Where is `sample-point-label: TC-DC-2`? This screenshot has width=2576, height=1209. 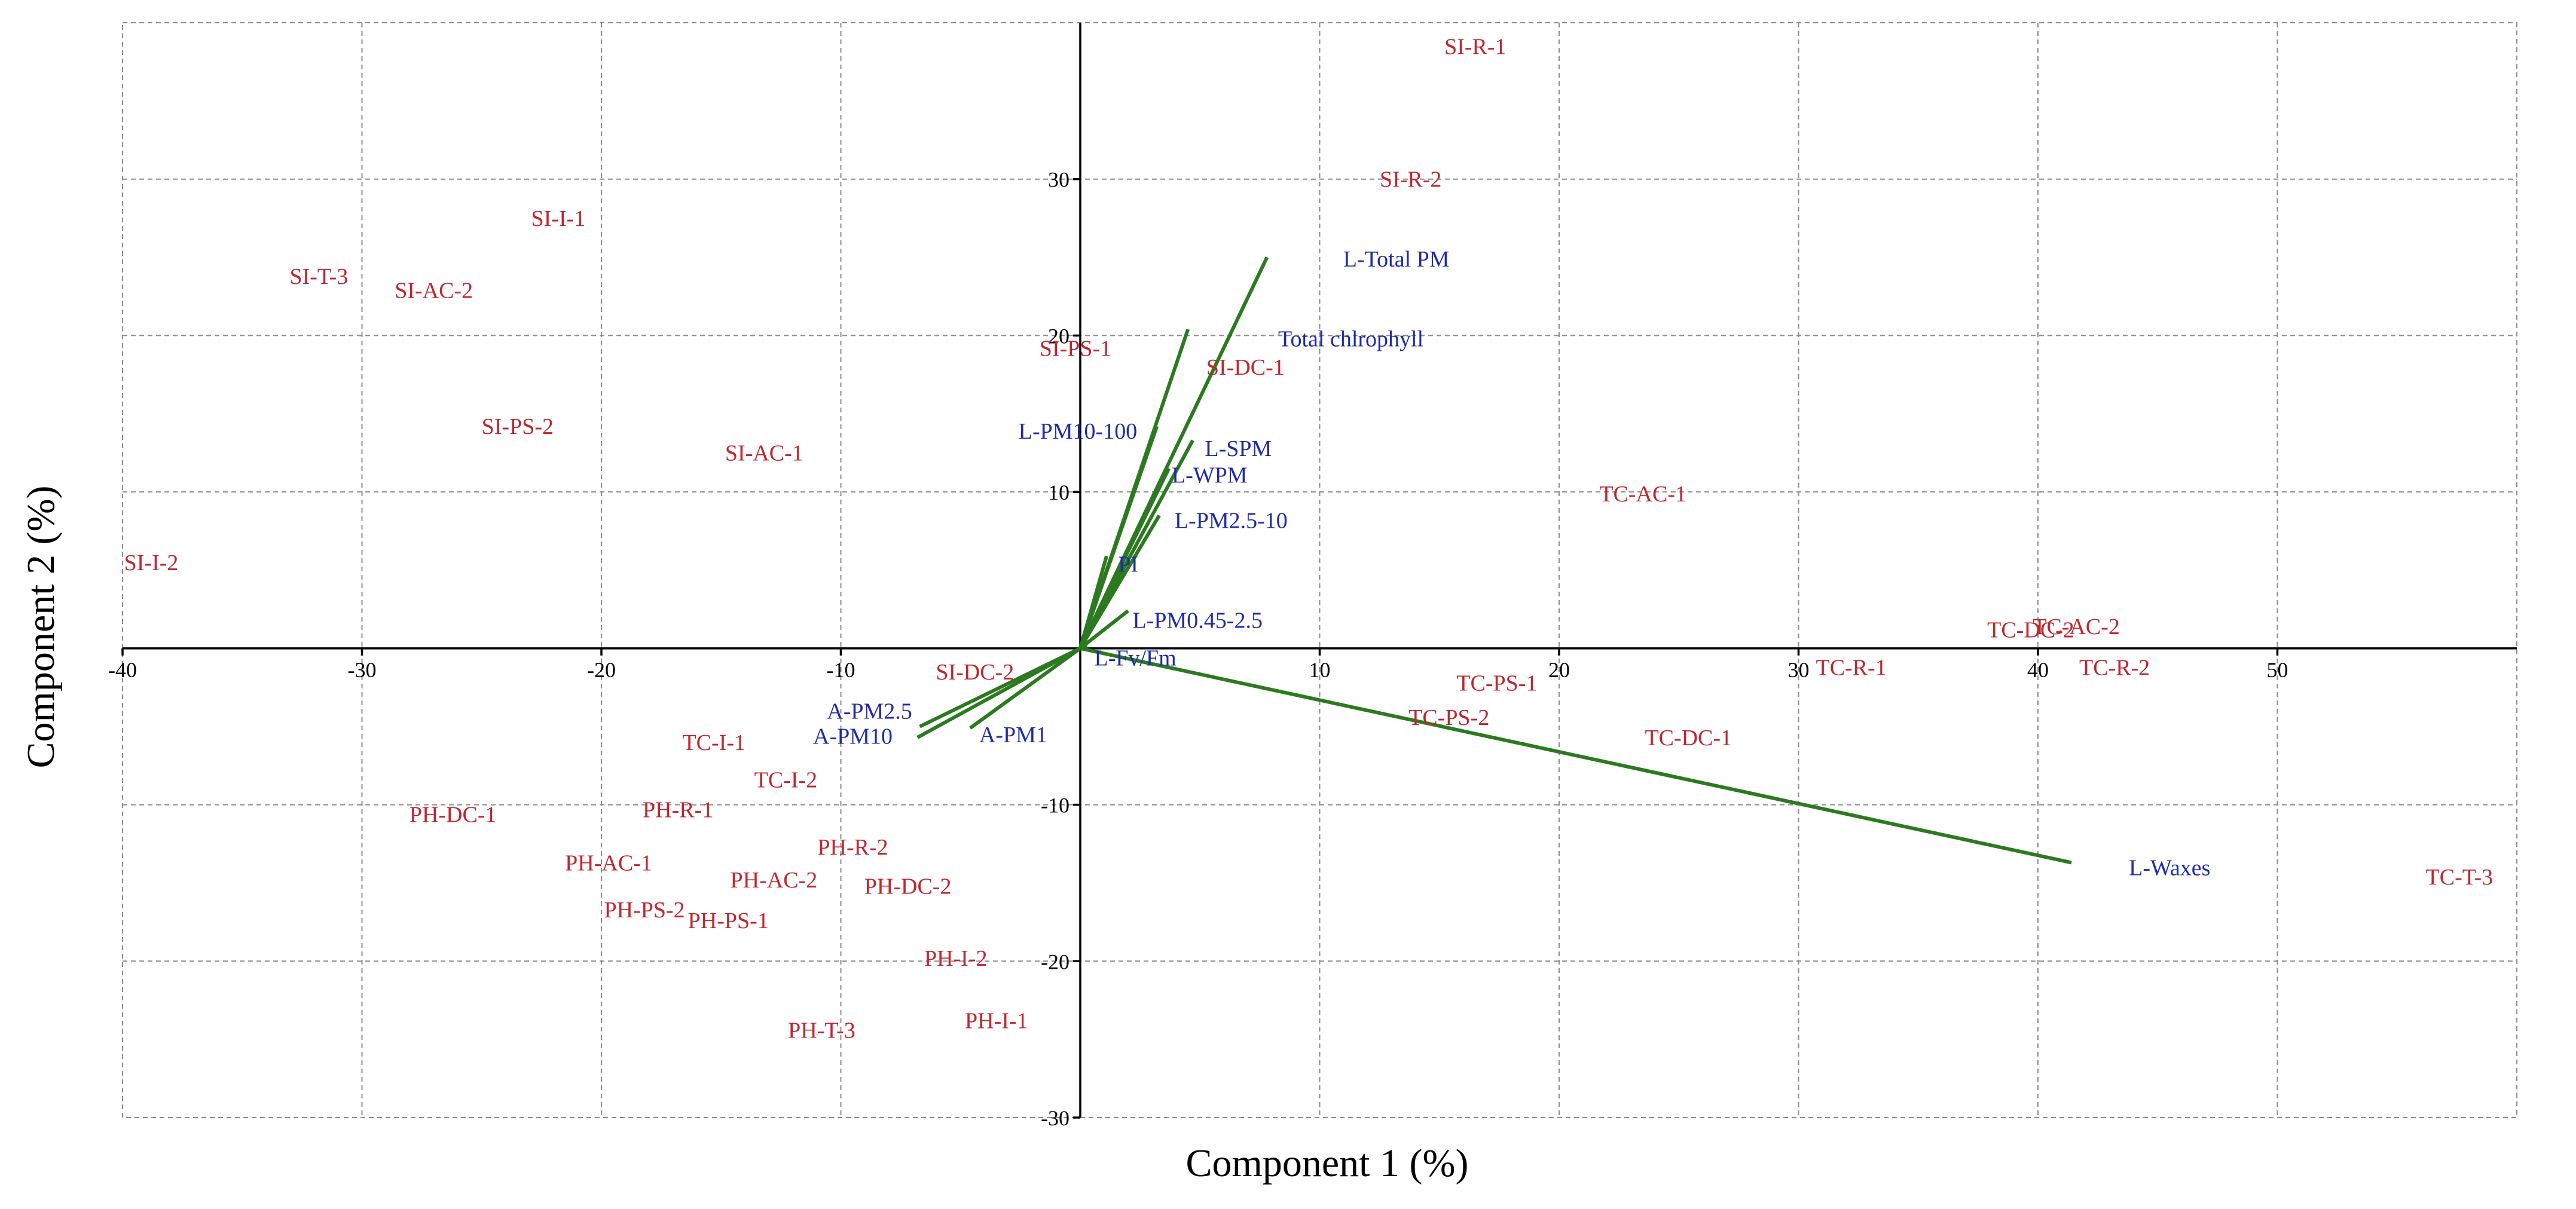
sample-point-label: TC-DC-2 is located at coordinates (2030, 629).